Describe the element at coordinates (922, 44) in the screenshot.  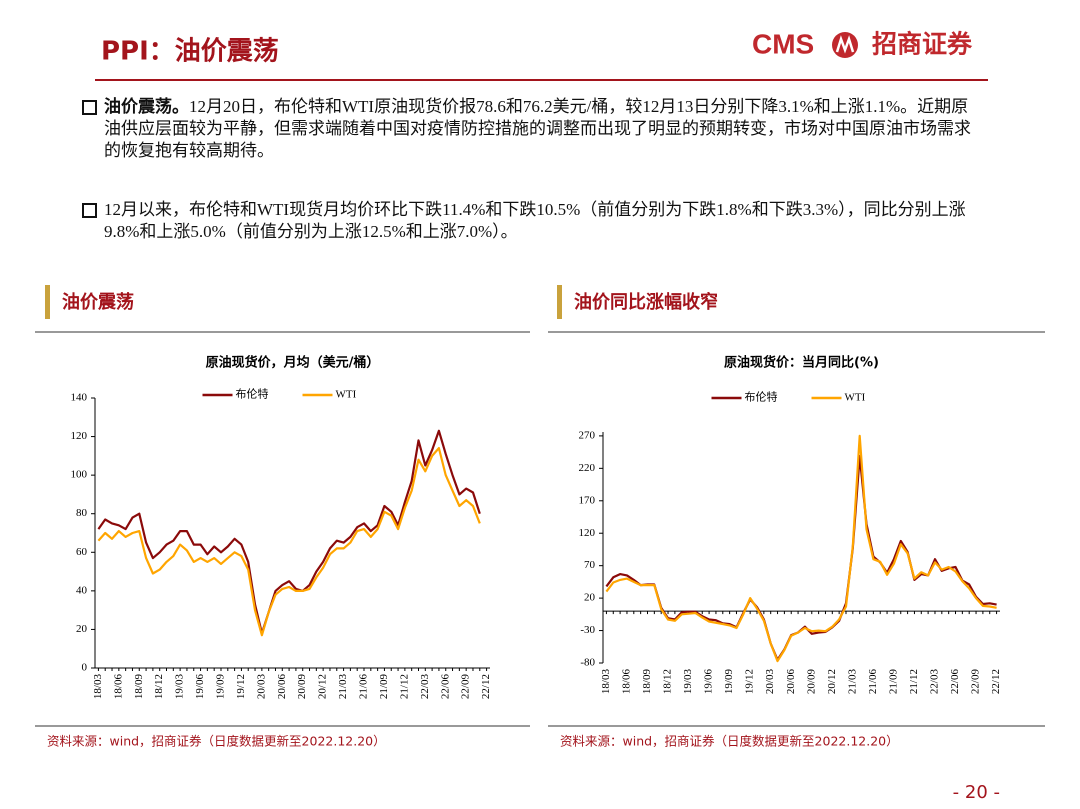
I see `company-name: 招商证券` at that location.